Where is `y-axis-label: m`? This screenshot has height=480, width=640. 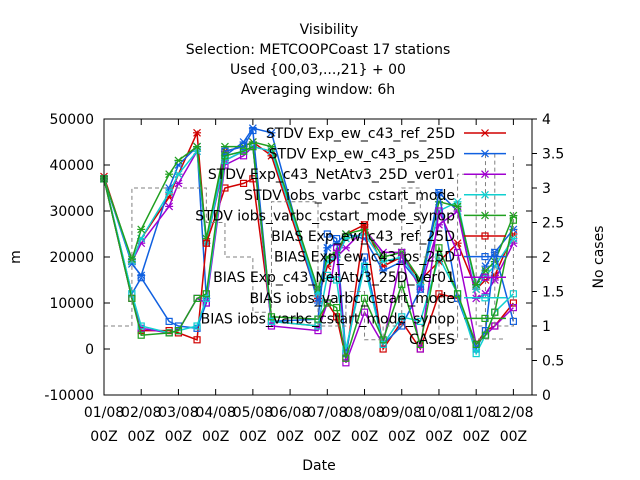
y-axis-label: m is located at coordinates (16, 257).